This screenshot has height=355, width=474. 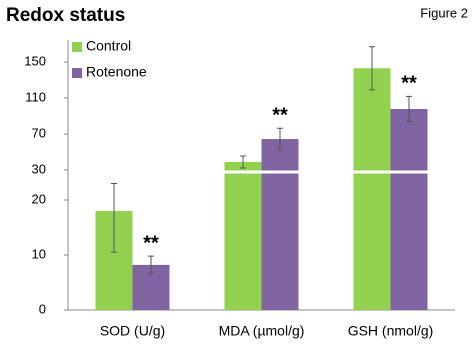 I want to click on y-tick-label: 20, so click(x=39, y=198).